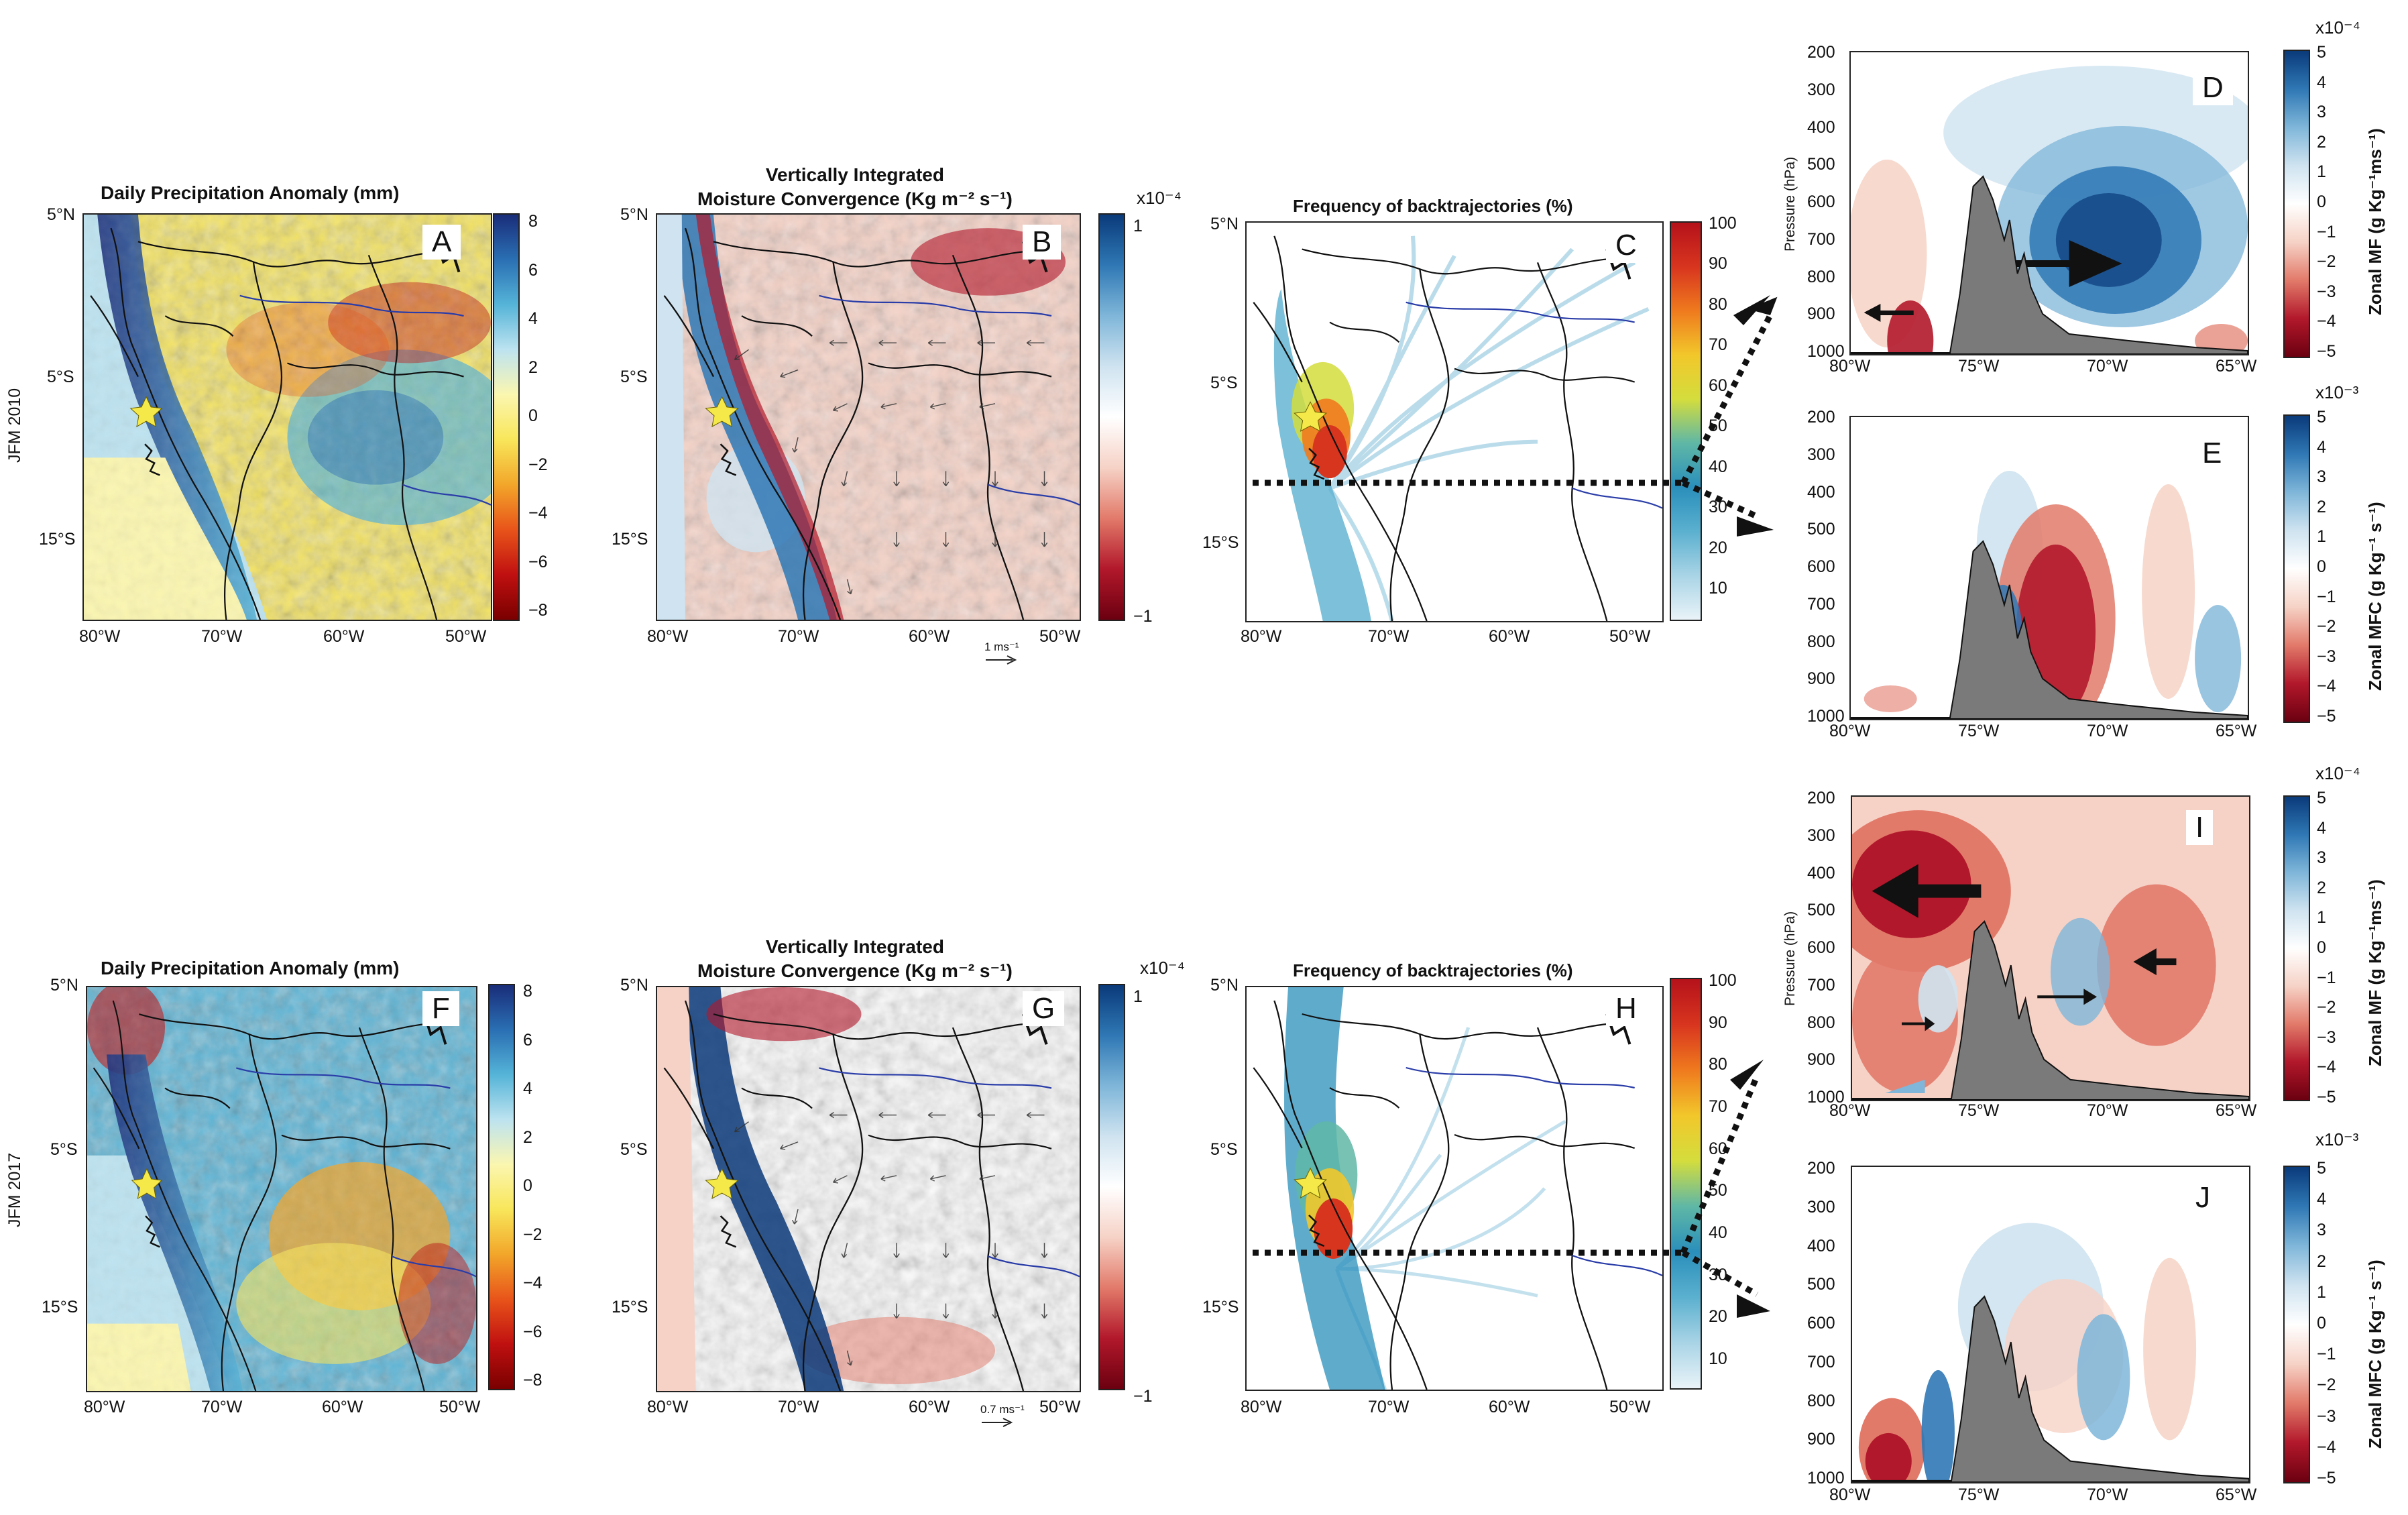 The image size is (2408, 1515). What do you see at coordinates (527, 991) in the screenshot?
I see `cb-tick: 8` at bounding box center [527, 991].